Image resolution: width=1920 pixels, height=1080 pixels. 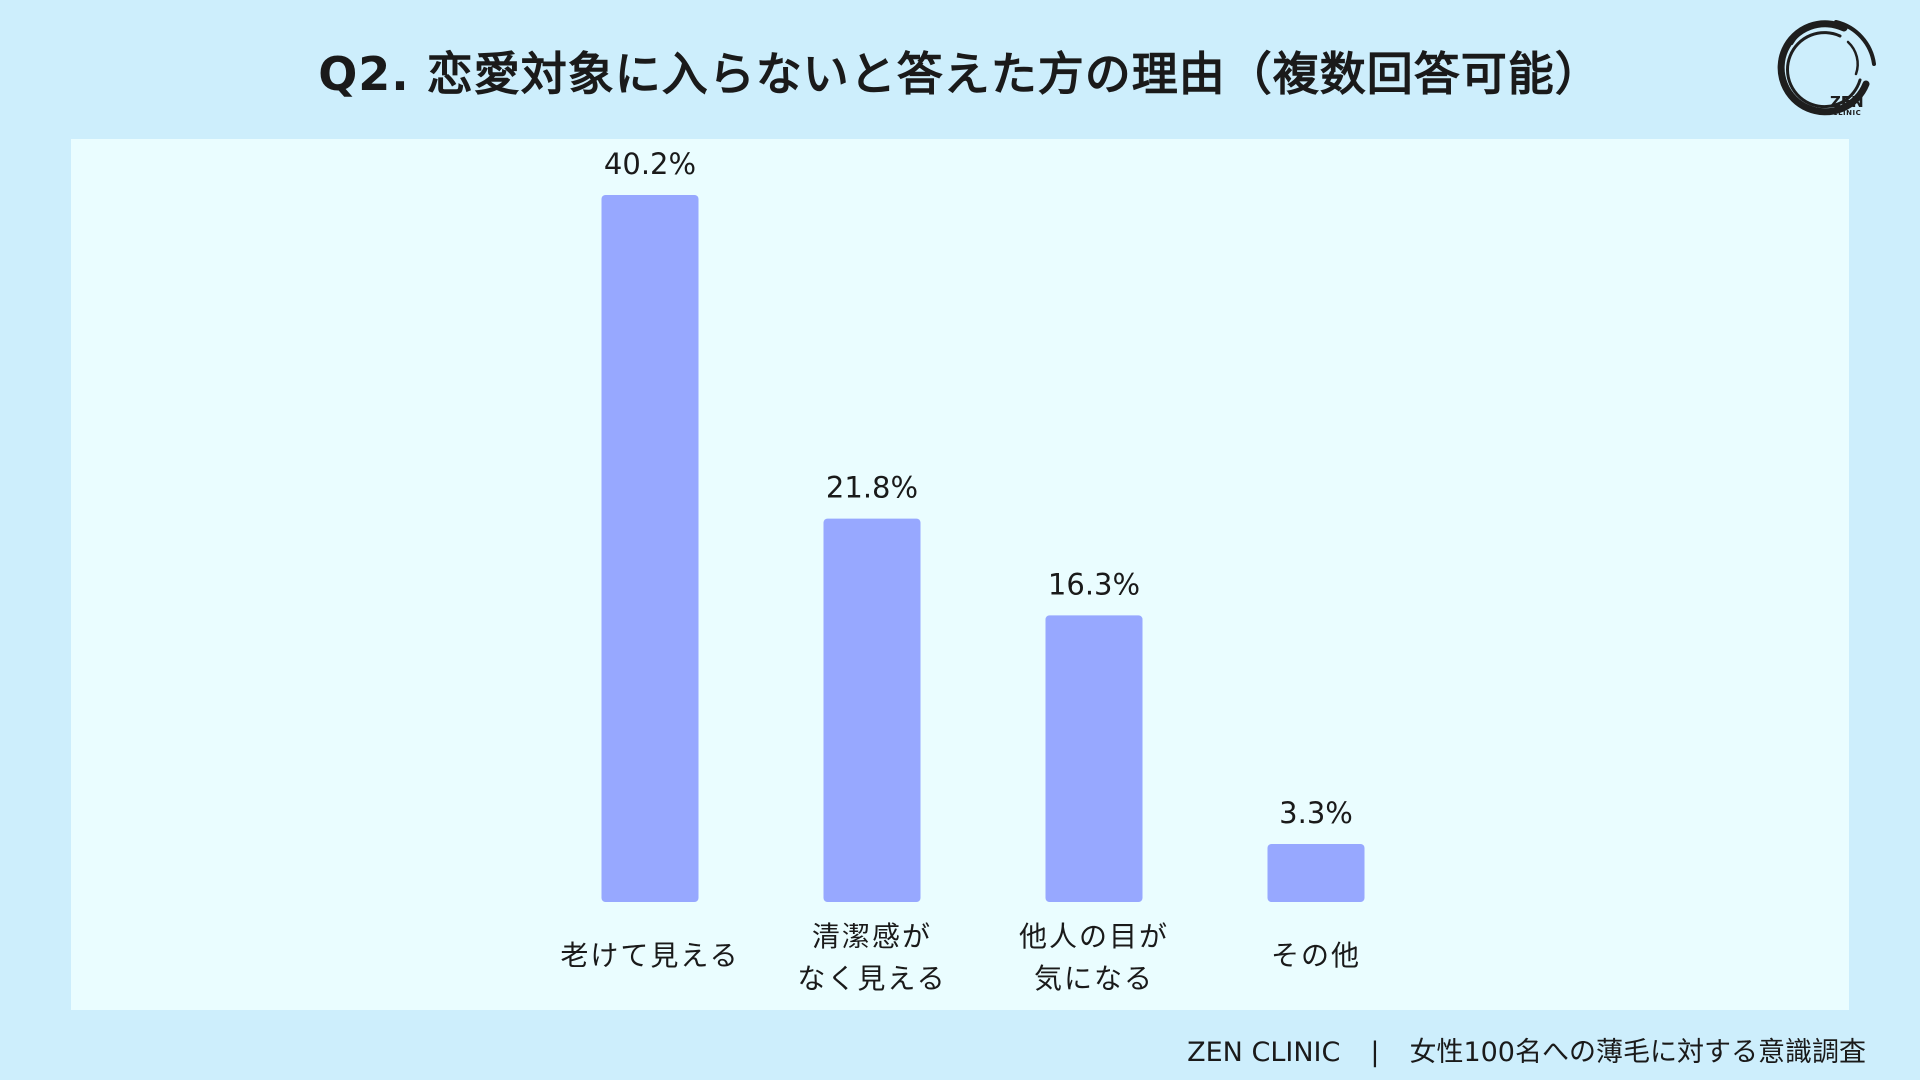 What do you see at coordinates (649, 955) in the screenshot?
I see `category-label-0-line-0: 老けて見える` at bounding box center [649, 955].